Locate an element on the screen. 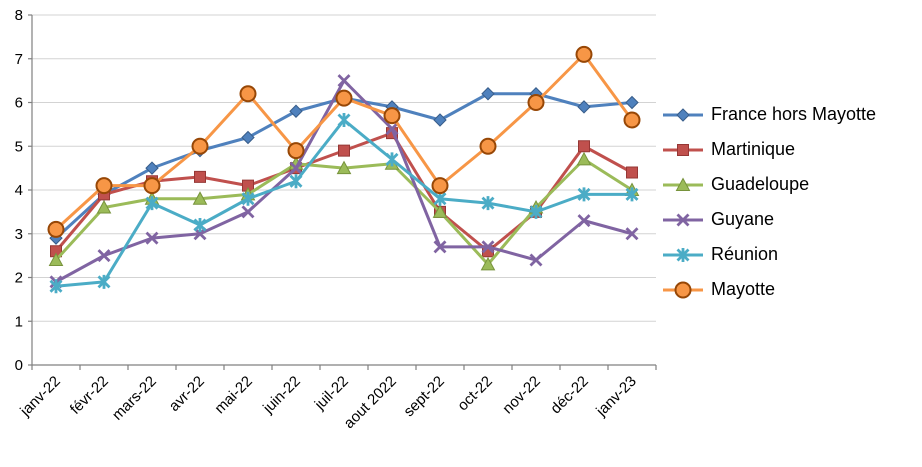 The image size is (922, 467). y-tick-label: 6 is located at coordinates (19, 103).